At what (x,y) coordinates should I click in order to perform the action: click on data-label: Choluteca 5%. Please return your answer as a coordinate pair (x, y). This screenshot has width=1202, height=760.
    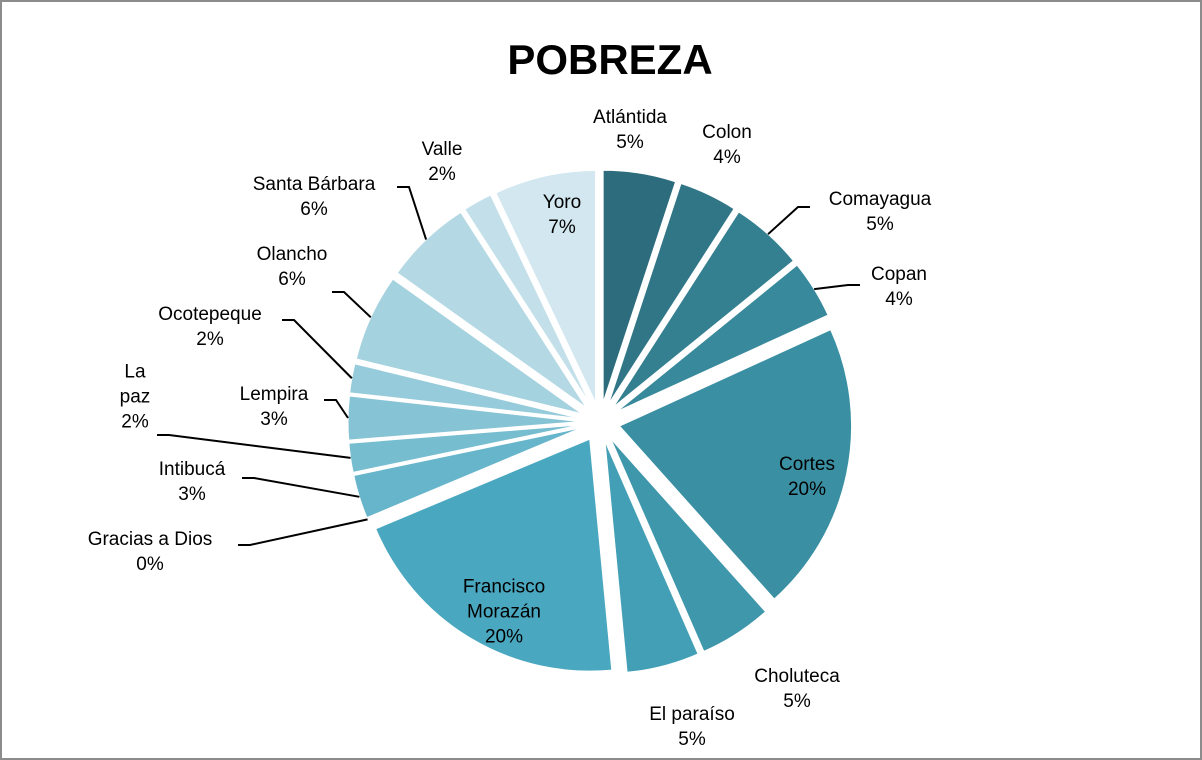
    Looking at the image, I should click on (797, 689).